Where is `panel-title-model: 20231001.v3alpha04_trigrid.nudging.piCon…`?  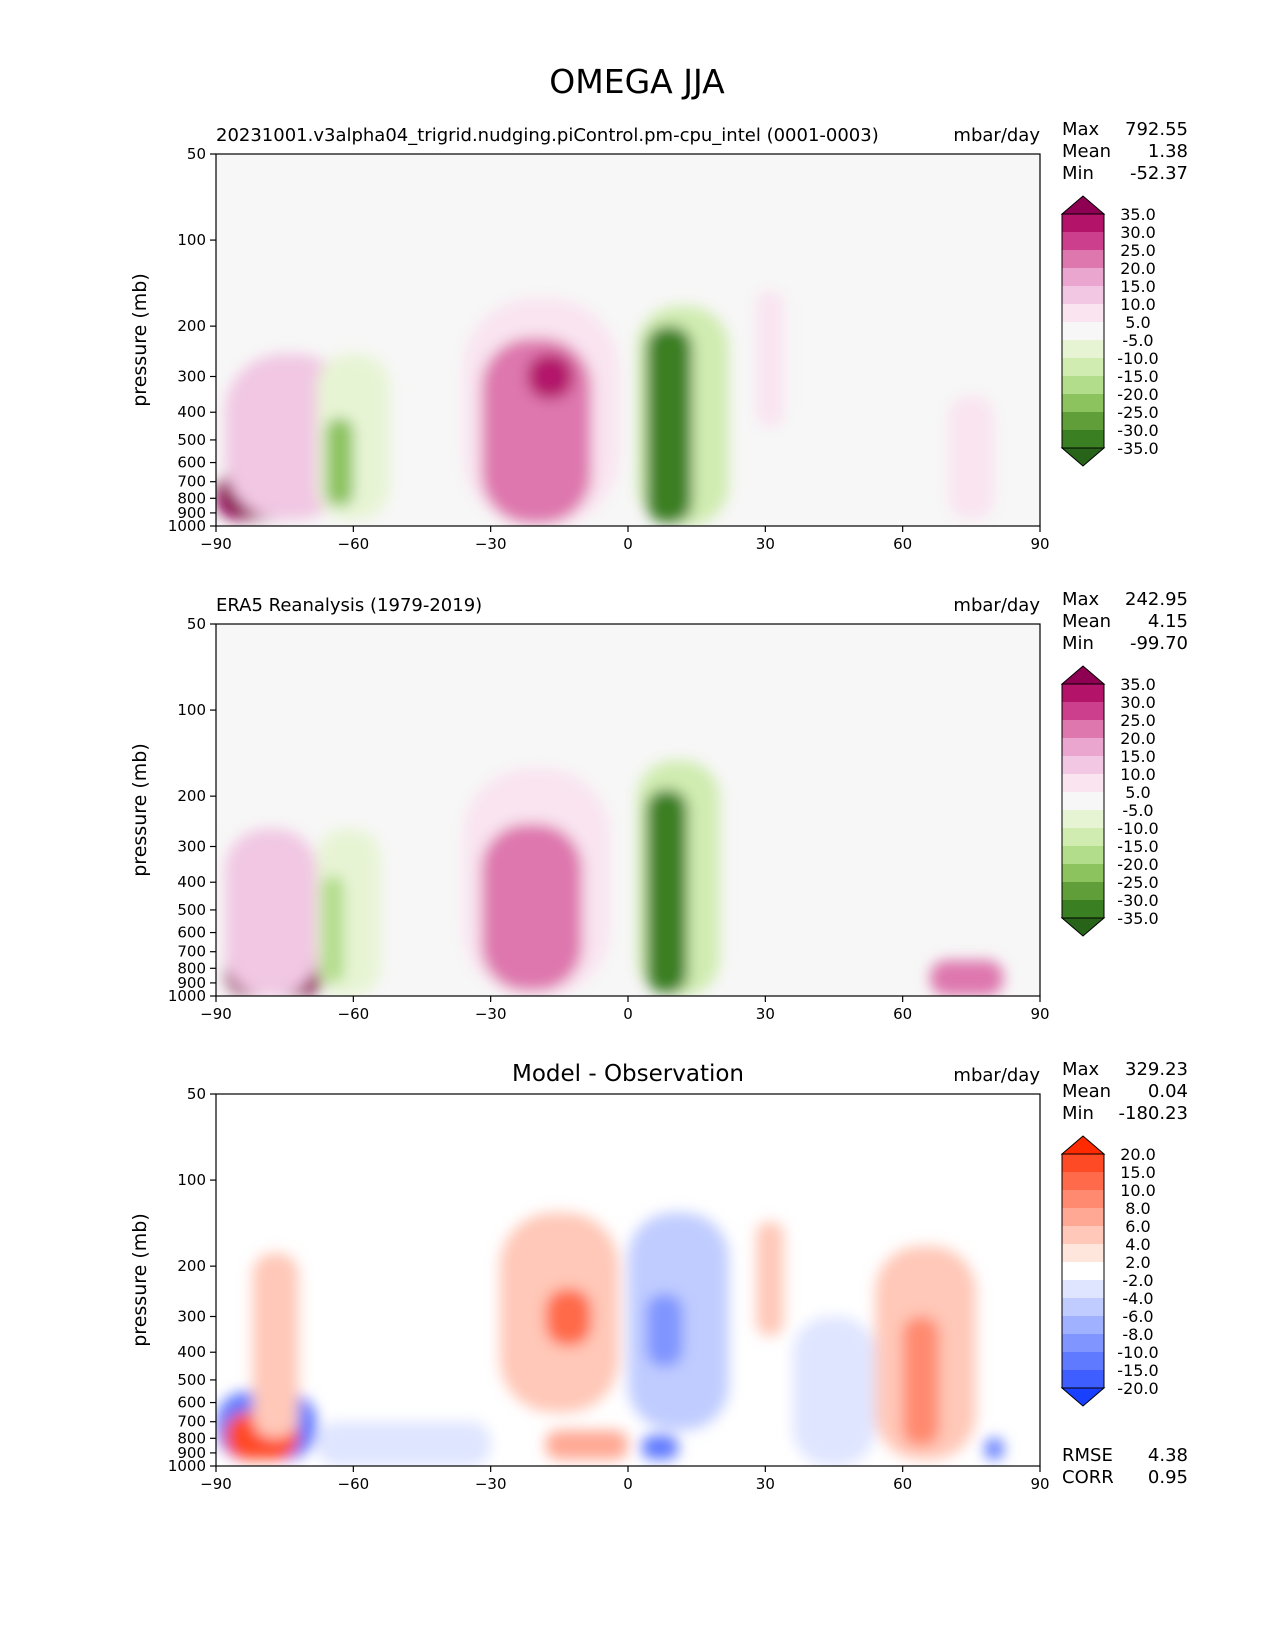 panel-title-model: 20231001.v3alpha04_trigrid.nudging.piCon… is located at coordinates (547, 135).